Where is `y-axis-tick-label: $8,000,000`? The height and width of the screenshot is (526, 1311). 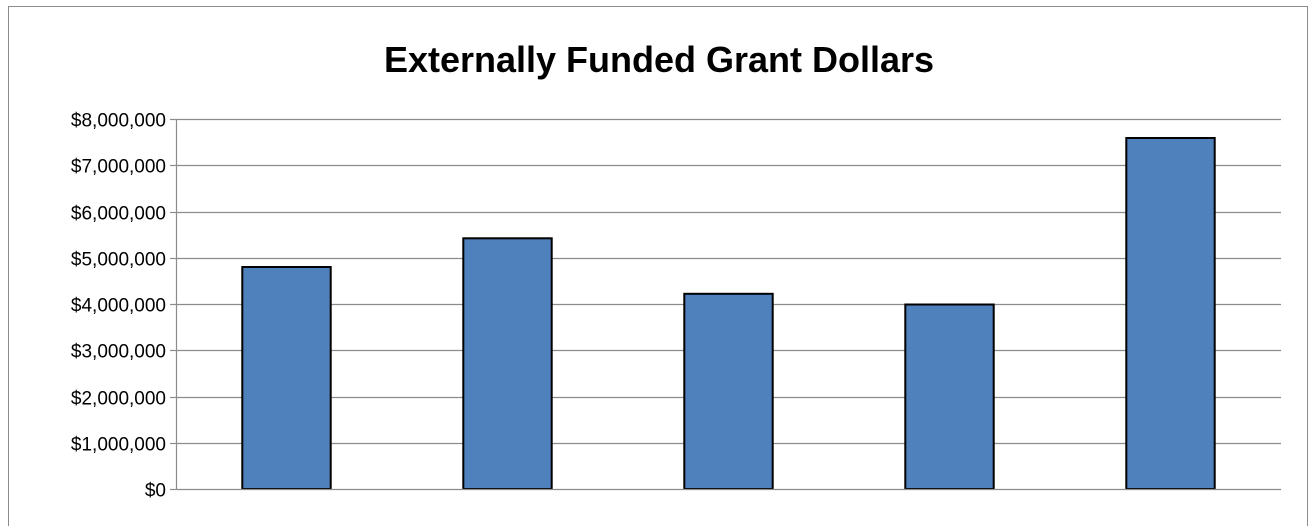
y-axis-tick-label: $8,000,000 is located at coordinates (118, 121).